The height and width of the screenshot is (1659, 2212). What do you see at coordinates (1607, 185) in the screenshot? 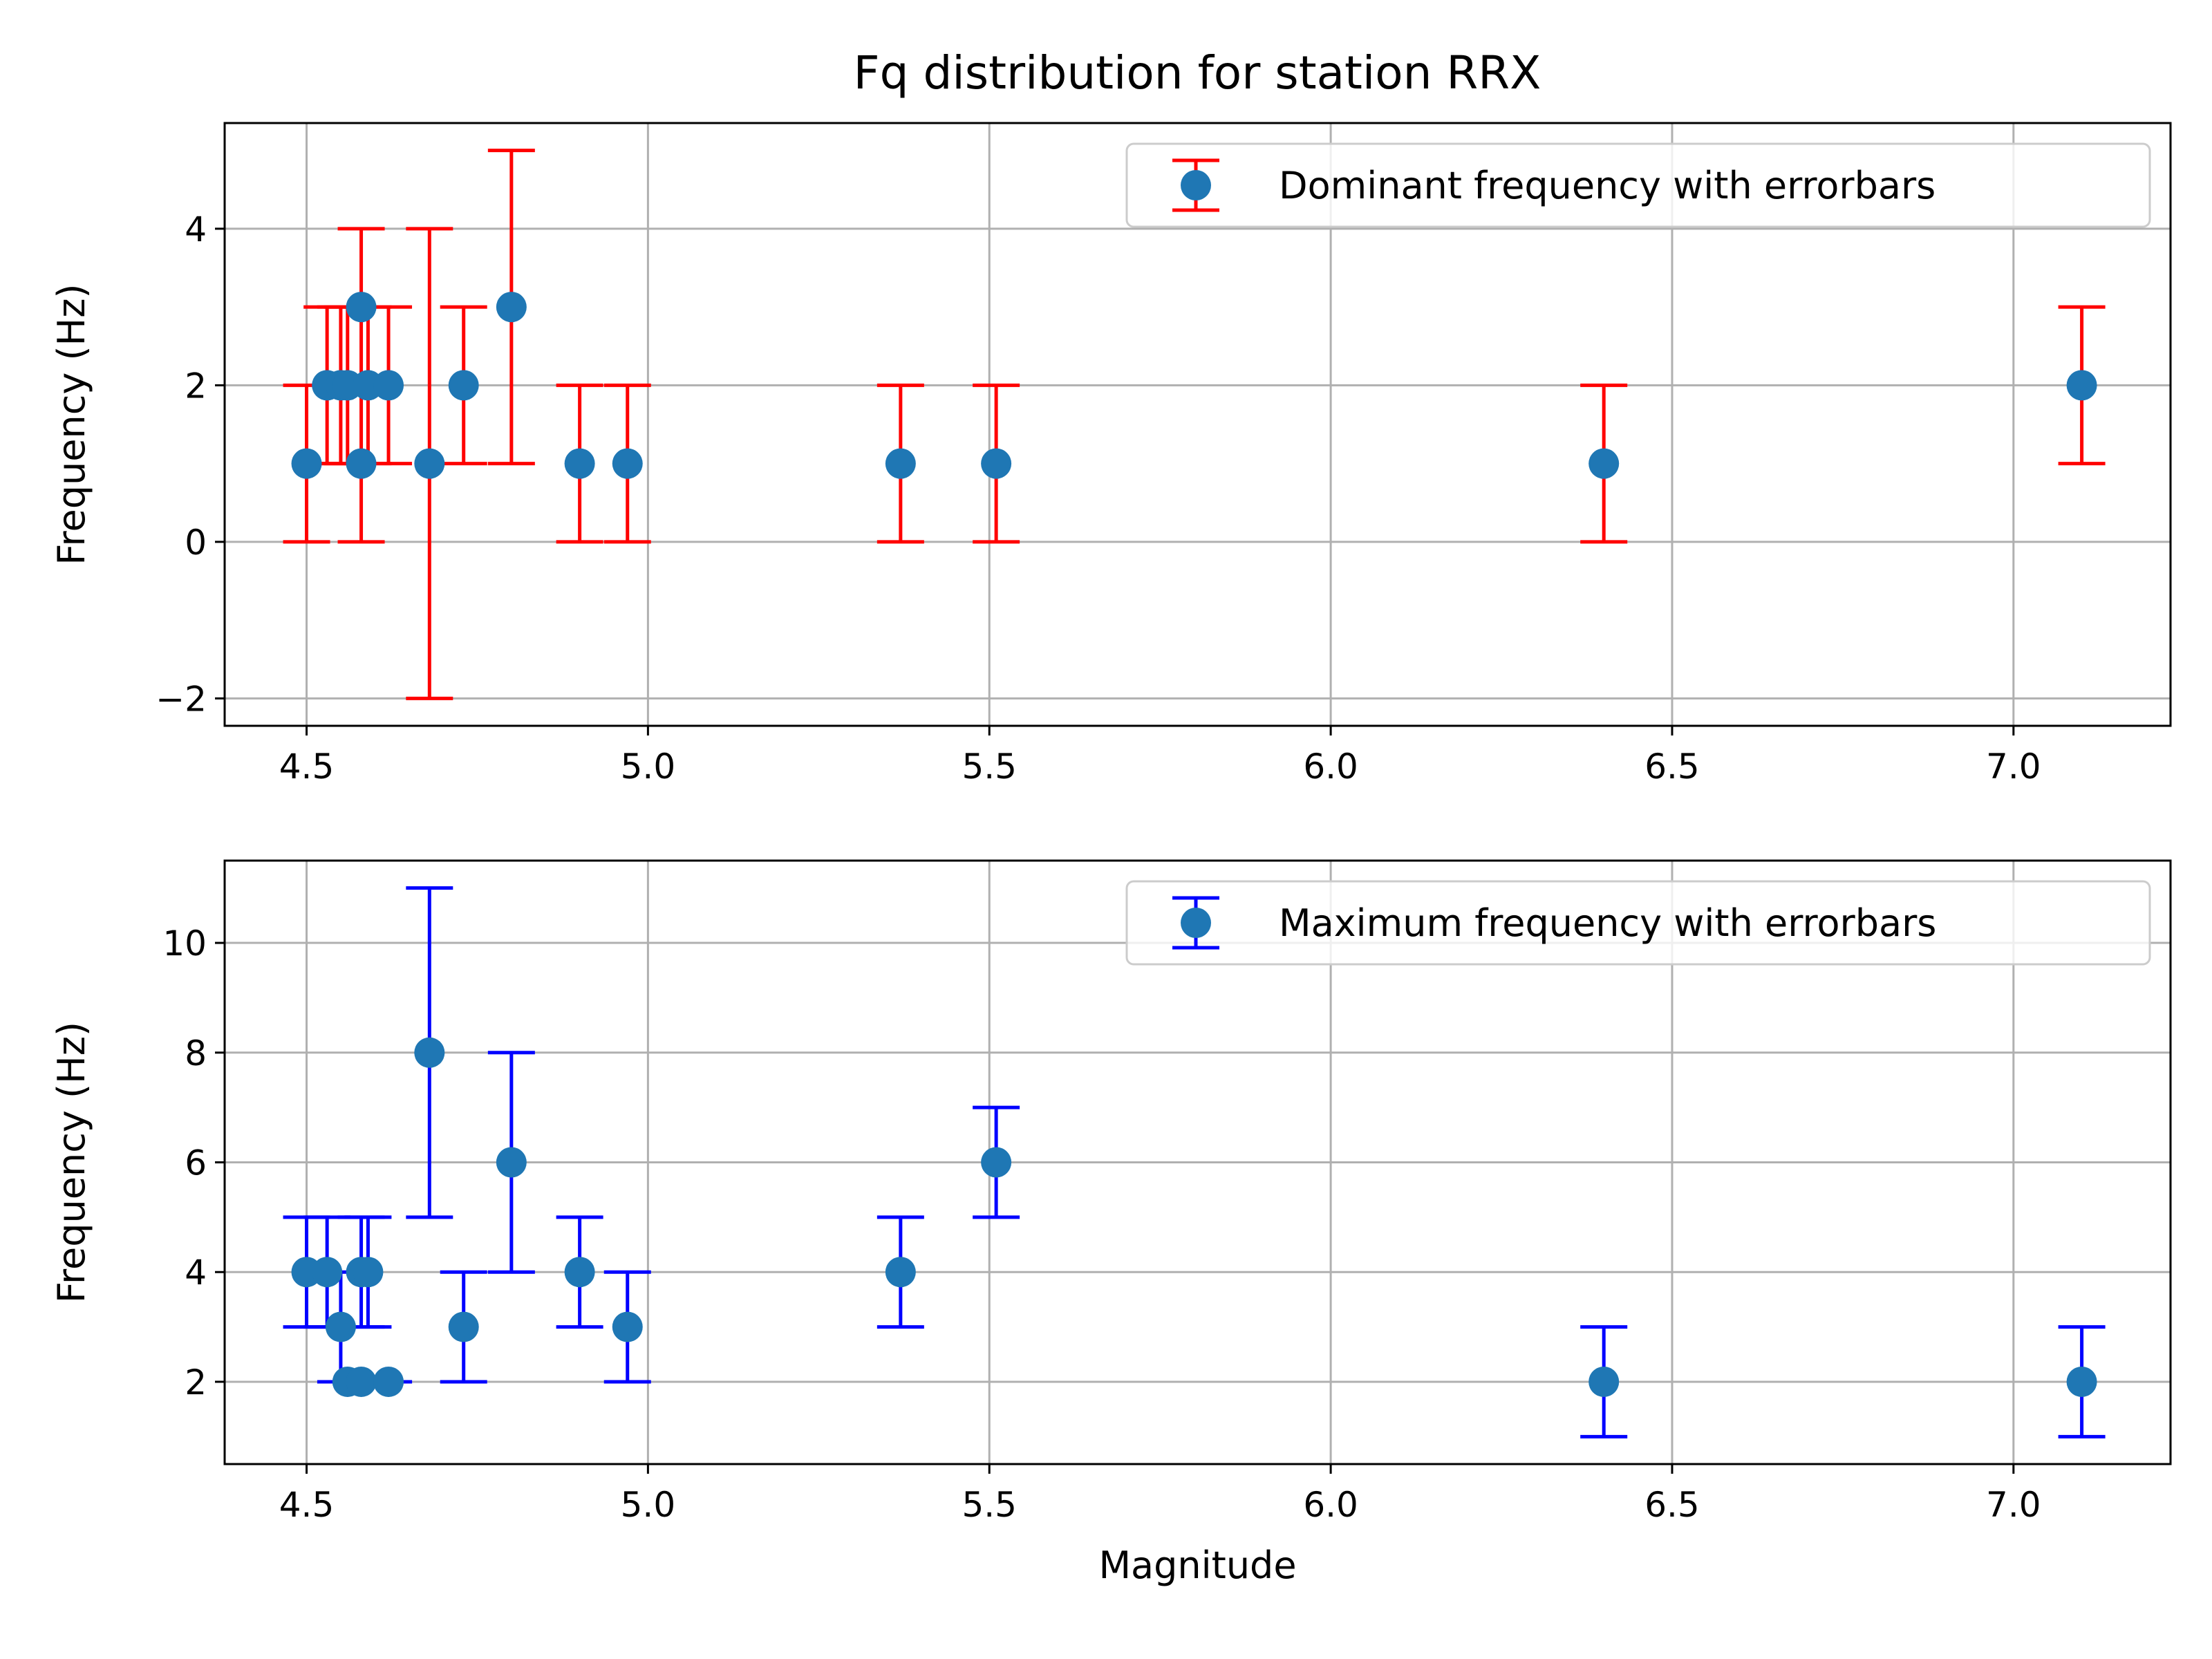
I see `legend-label: Dominant frequency with errorbars` at bounding box center [1607, 185].